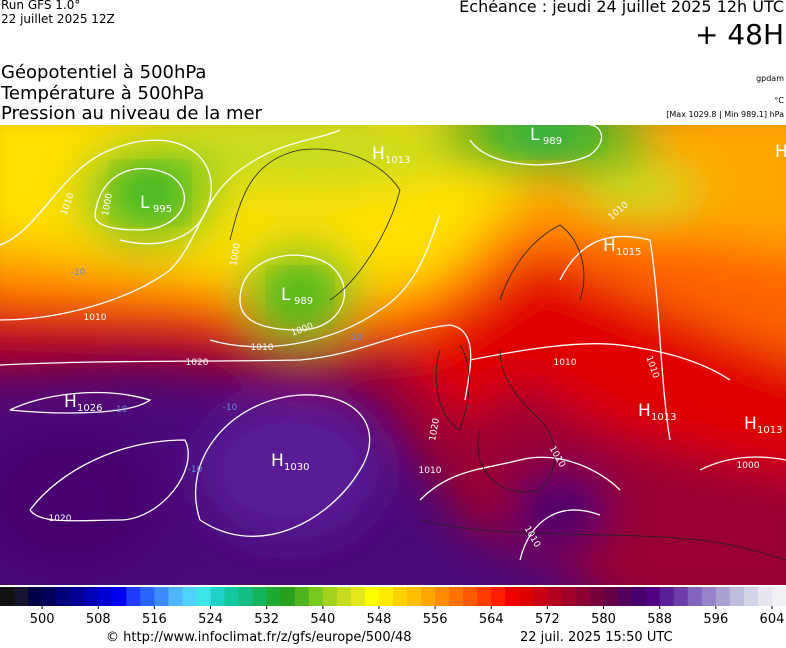  Describe the element at coordinates (779, 100) in the screenshot. I see `unit-label: °C` at that location.